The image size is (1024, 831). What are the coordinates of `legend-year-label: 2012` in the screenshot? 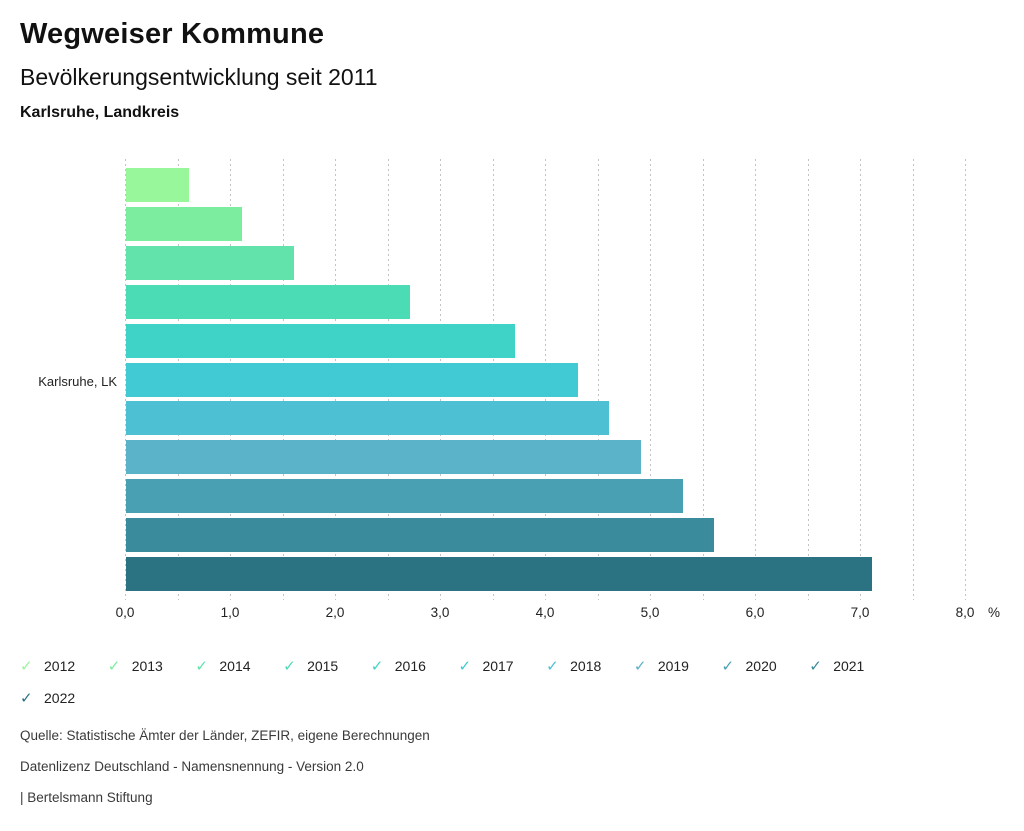 It's located at (60, 666).